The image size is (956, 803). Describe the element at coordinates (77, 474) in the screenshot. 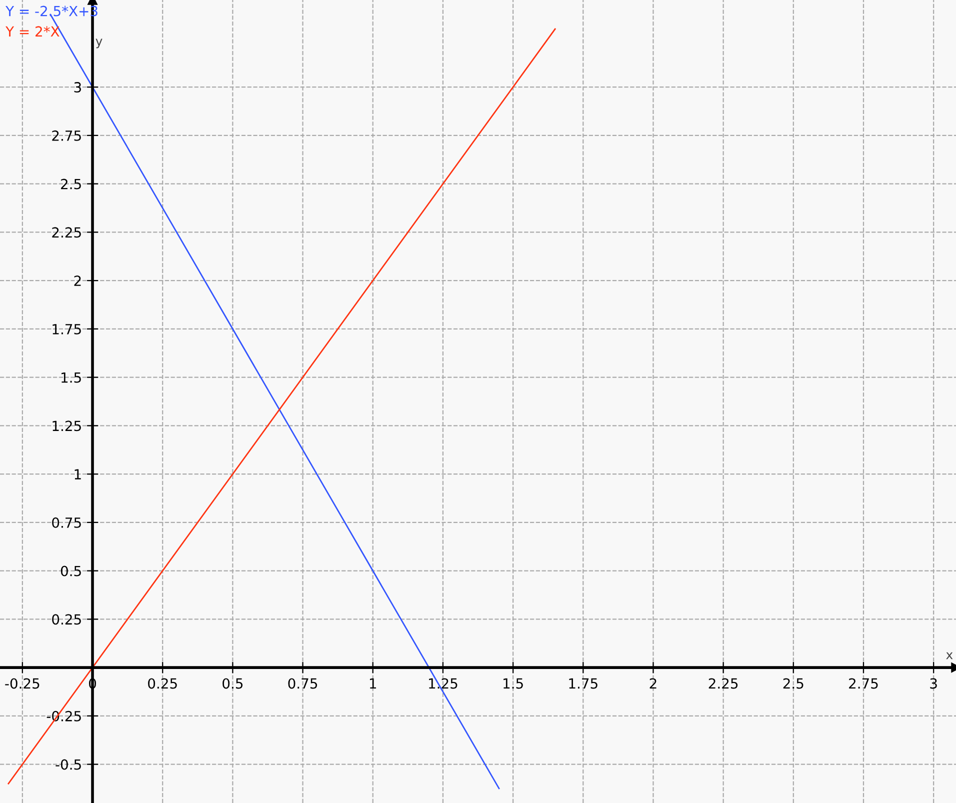

I see `y-tick-label: 1` at that location.